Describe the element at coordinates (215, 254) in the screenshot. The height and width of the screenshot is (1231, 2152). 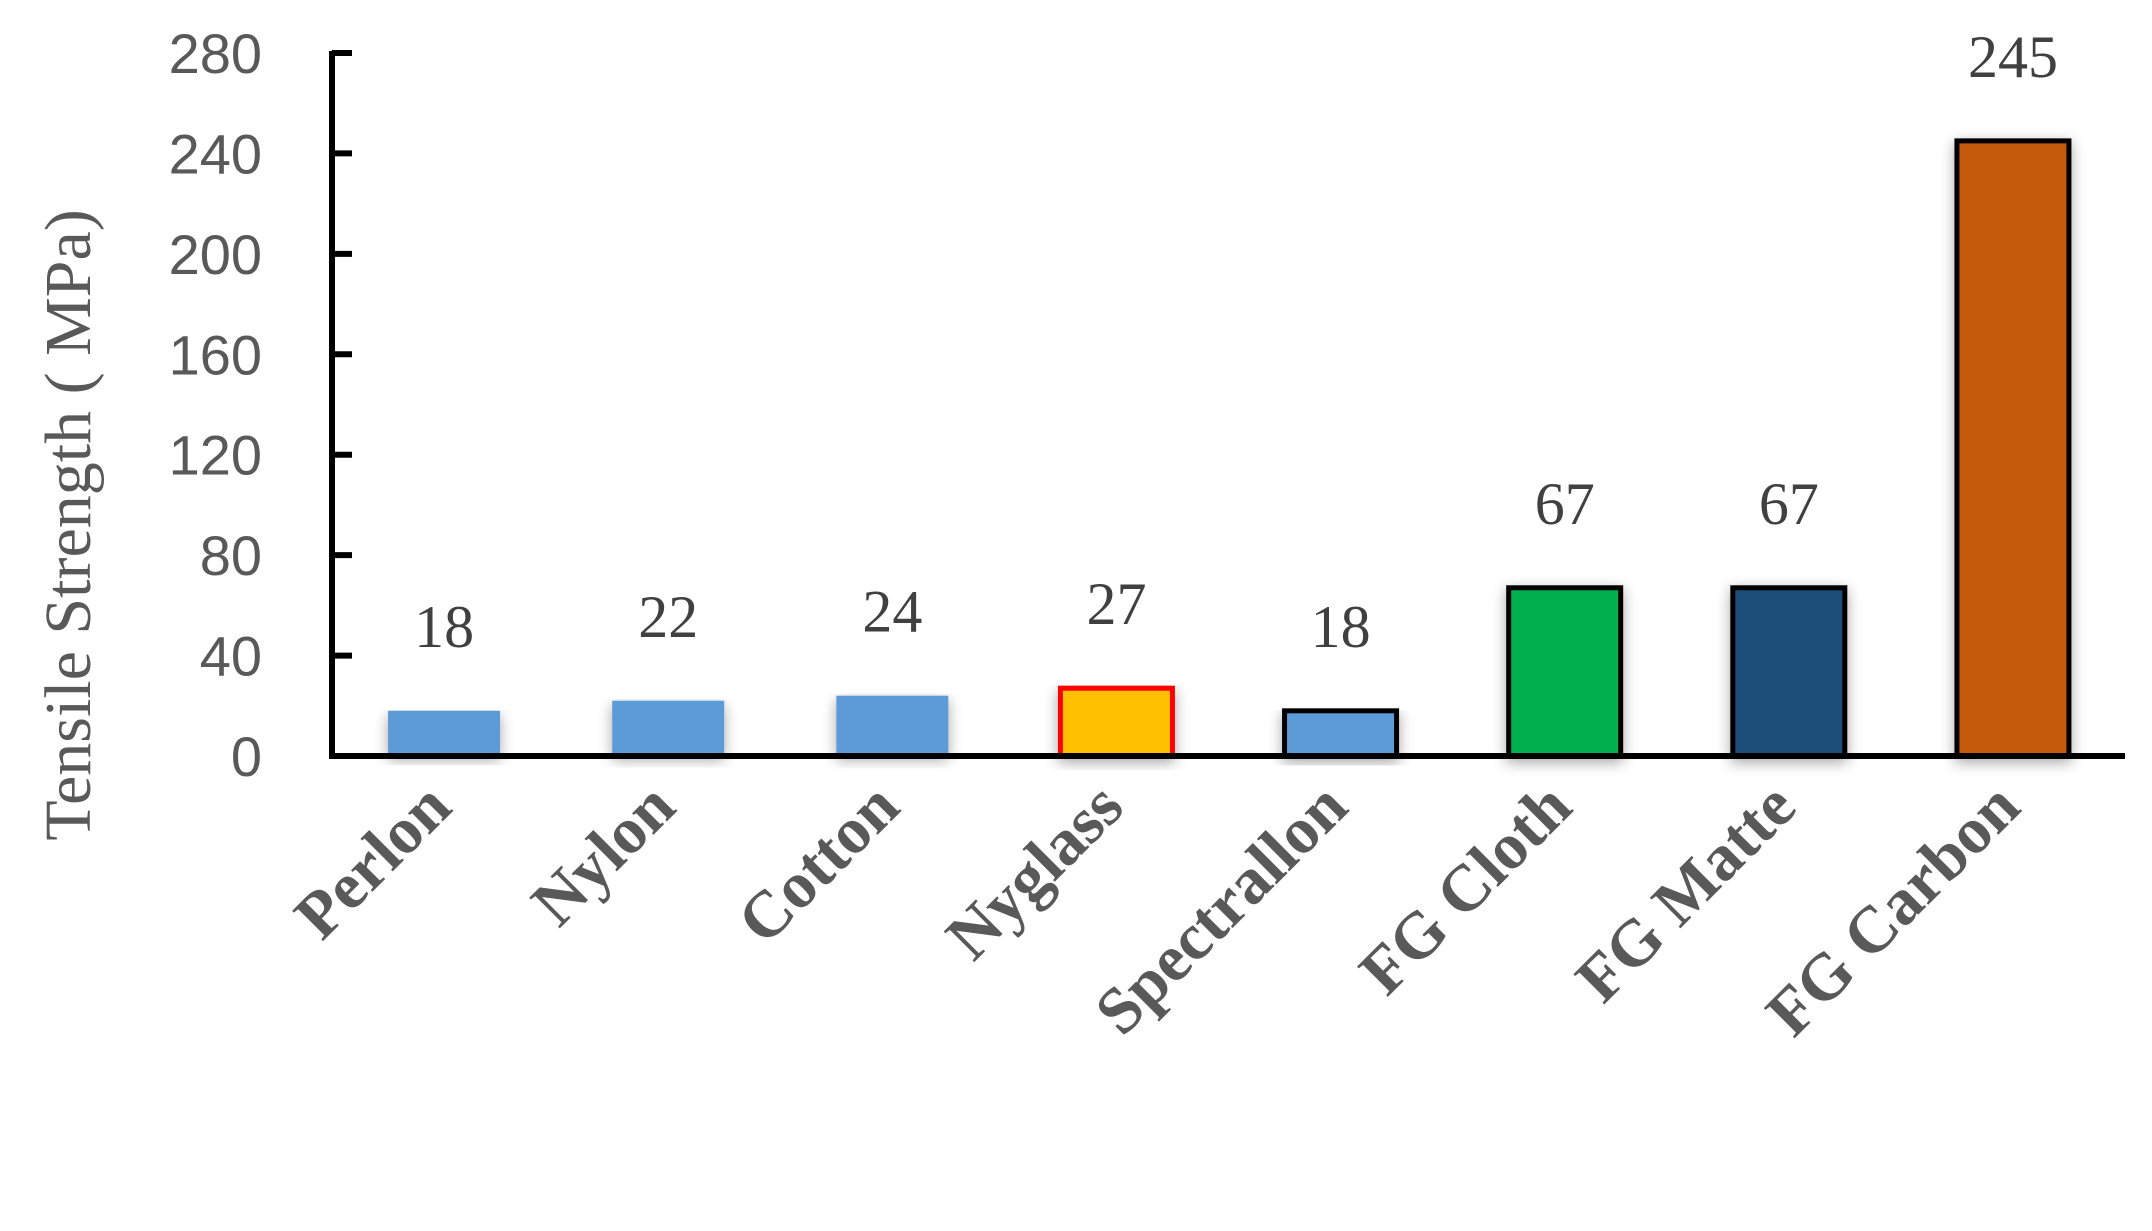
I see `y-tick-label: 200` at that location.